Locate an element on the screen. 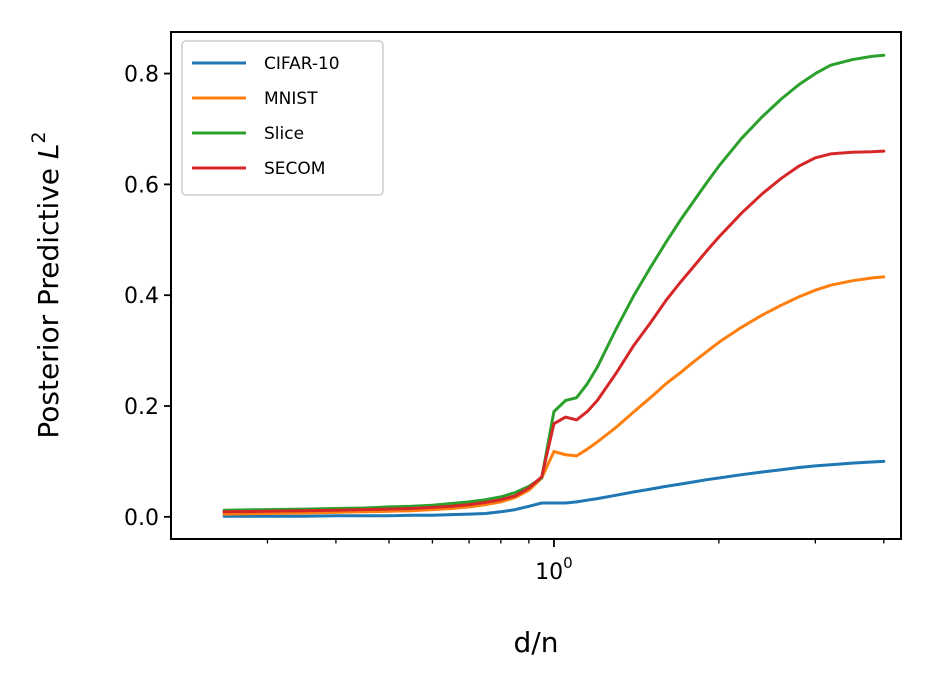 The height and width of the screenshot is (690, 930). y-tick-label: 0.6 is located at coordinates (141, 185).